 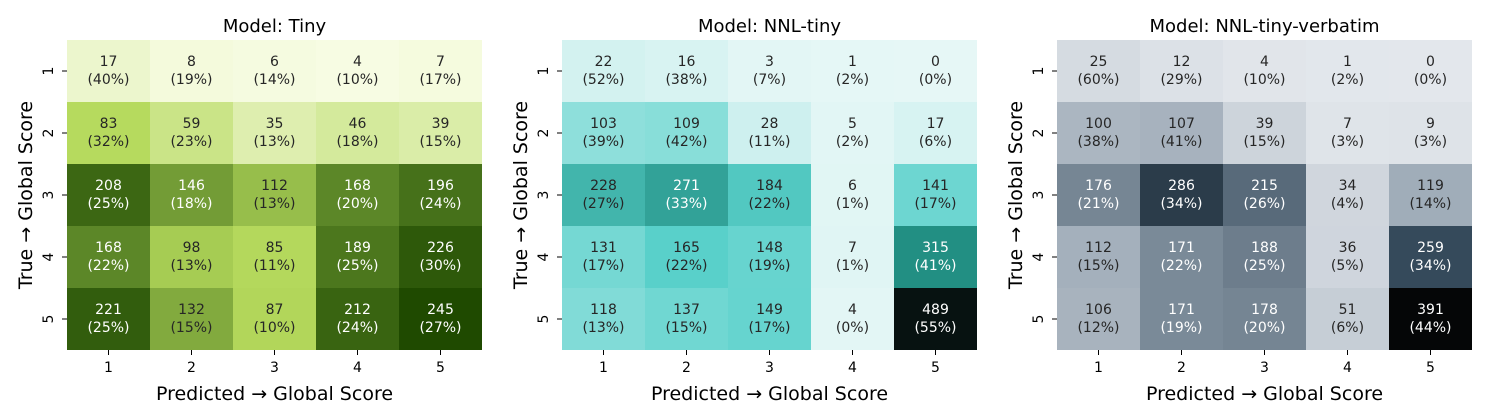 I want to click on x-tick-label: 3, so click(x=1264, y=368).